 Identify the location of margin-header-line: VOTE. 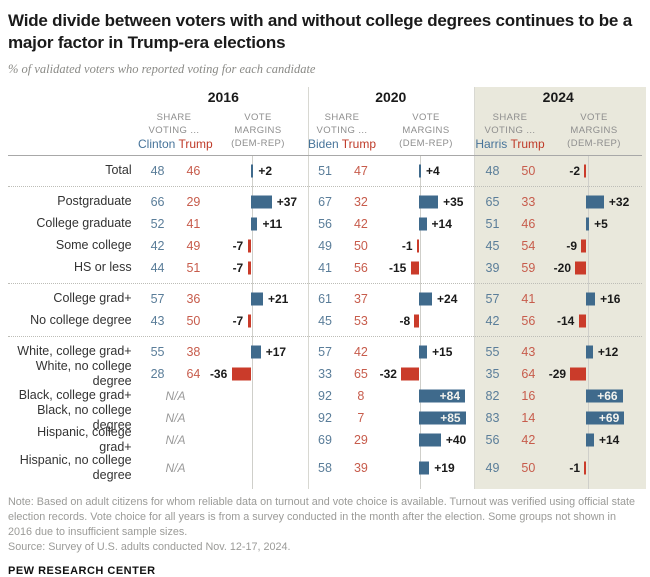
(594, 117).